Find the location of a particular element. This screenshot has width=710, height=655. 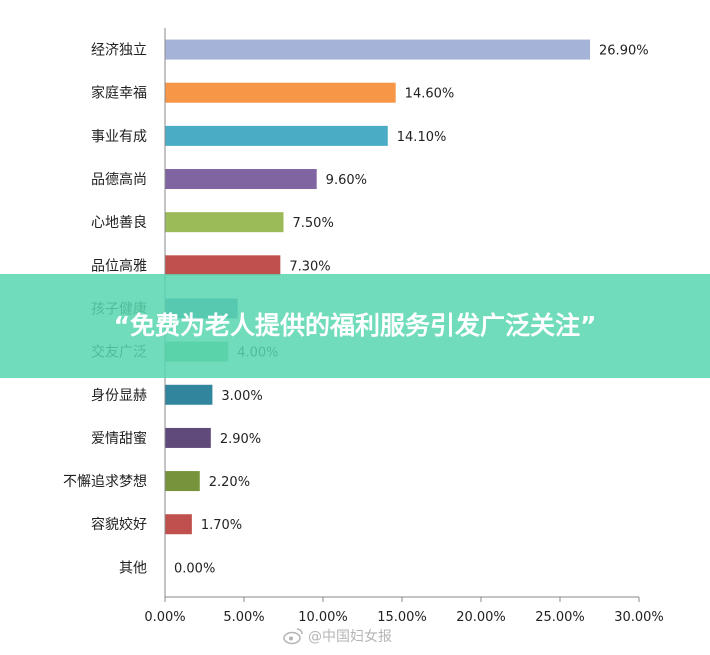

category-label: 心地善良 is located at coordinates (119, 223).